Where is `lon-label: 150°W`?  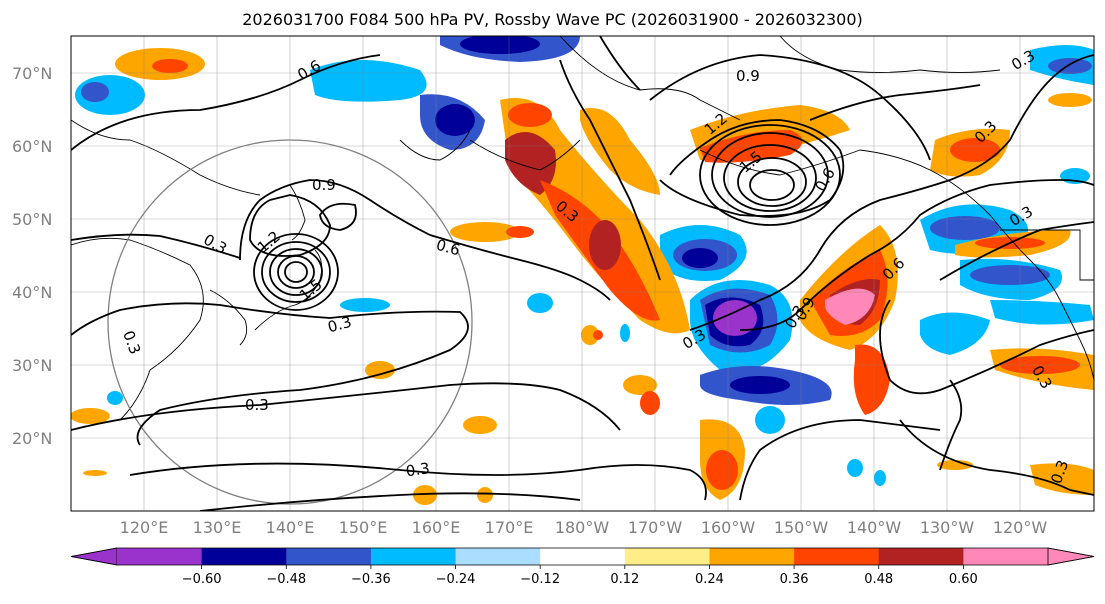
lon-label: 150°W is located at coordinates (801, 527).